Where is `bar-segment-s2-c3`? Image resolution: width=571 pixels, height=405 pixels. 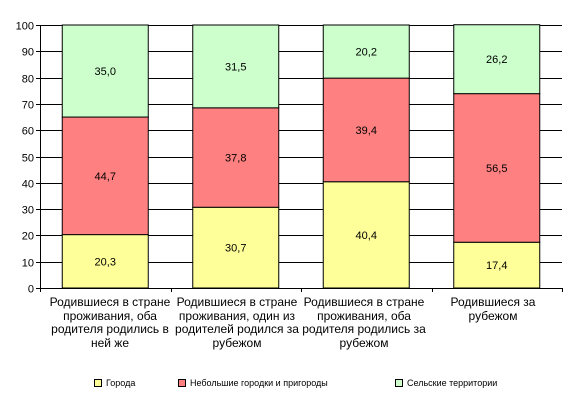 bar-segment-s2-c3 is located at coordinates (497, 59).